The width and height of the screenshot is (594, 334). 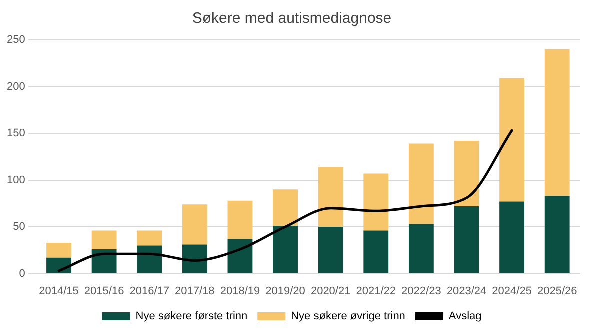 I want to click on y-tick-label: 200, so click(x=16, y=86).